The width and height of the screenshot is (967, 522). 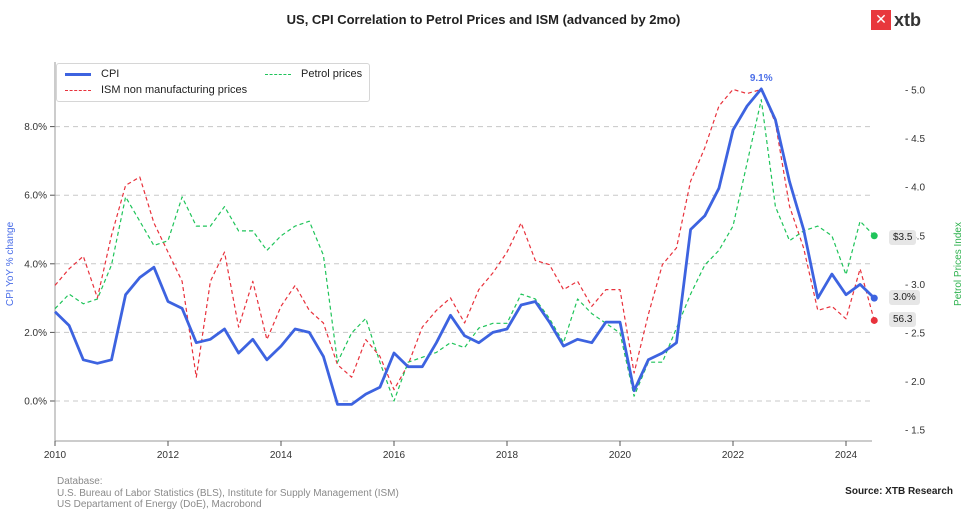 I want to click on ism-end-marker, so click(x=874, y=320).